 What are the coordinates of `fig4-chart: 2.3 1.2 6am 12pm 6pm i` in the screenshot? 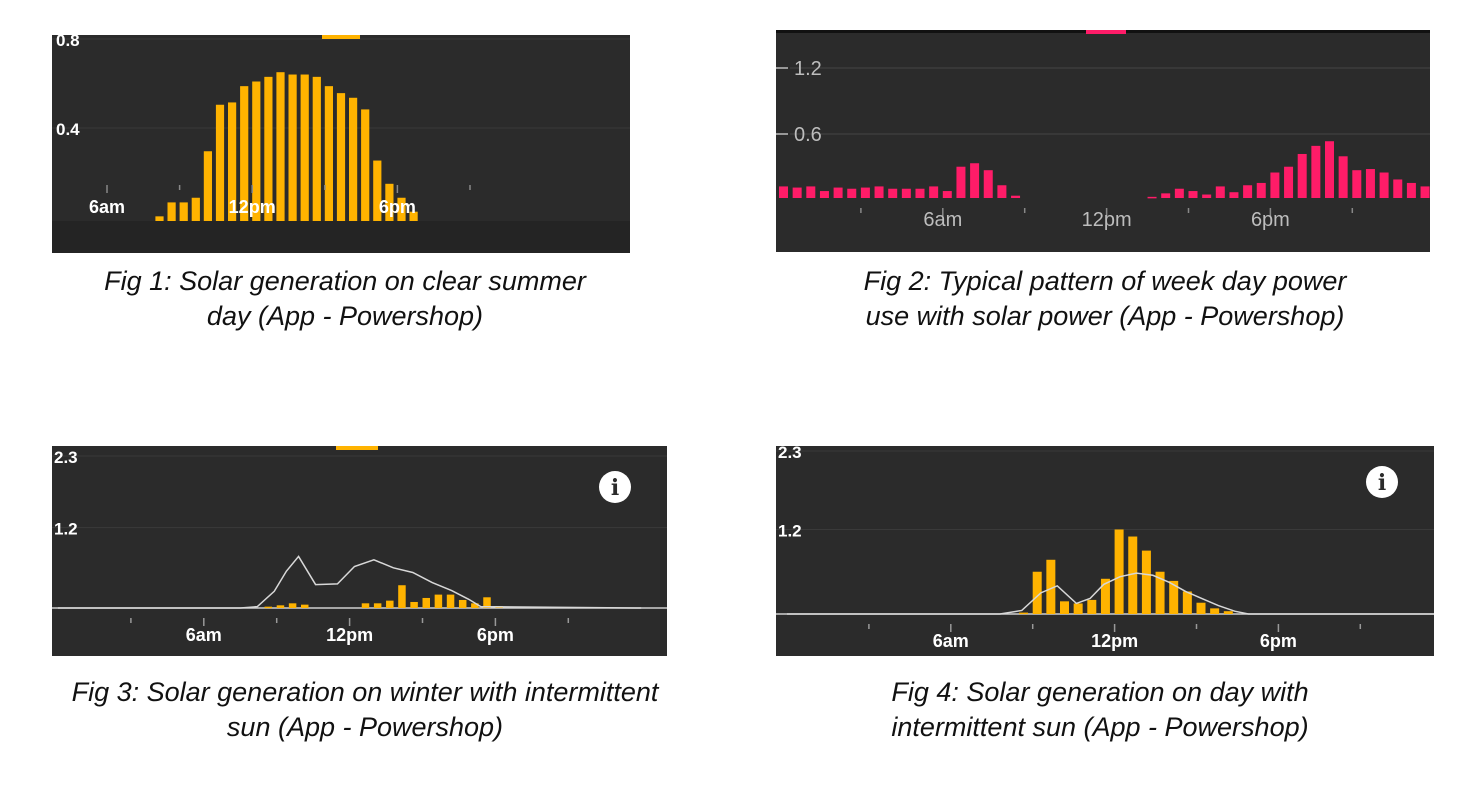 It's located at (1105, 551).